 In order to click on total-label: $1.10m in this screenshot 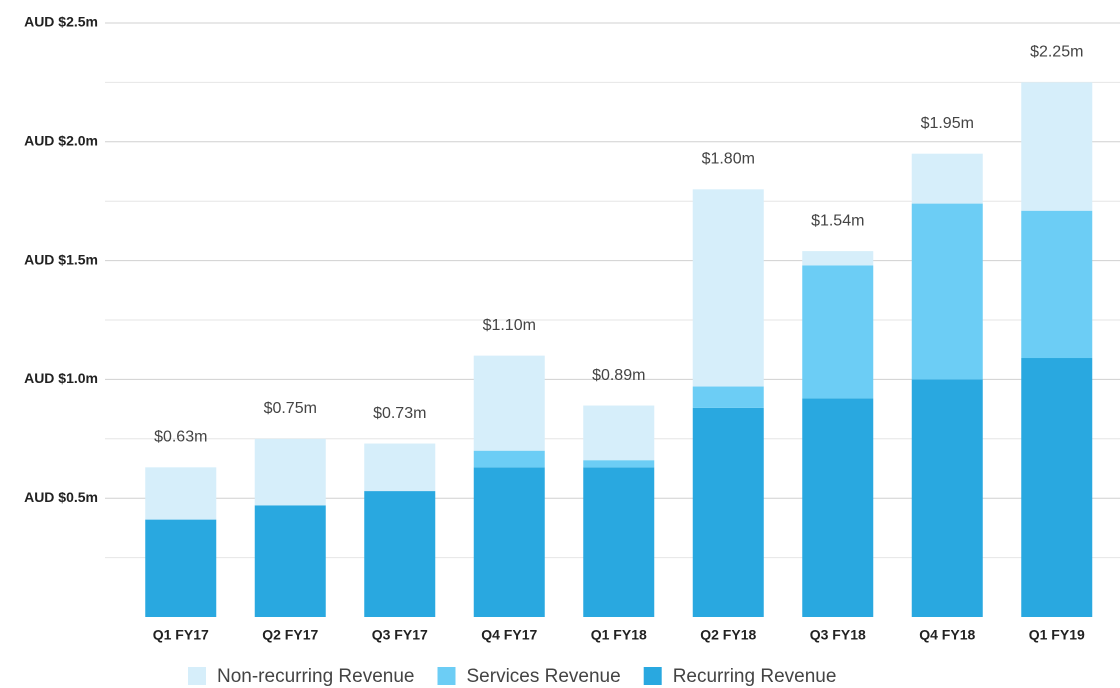, I will do `click(509, 325)`.